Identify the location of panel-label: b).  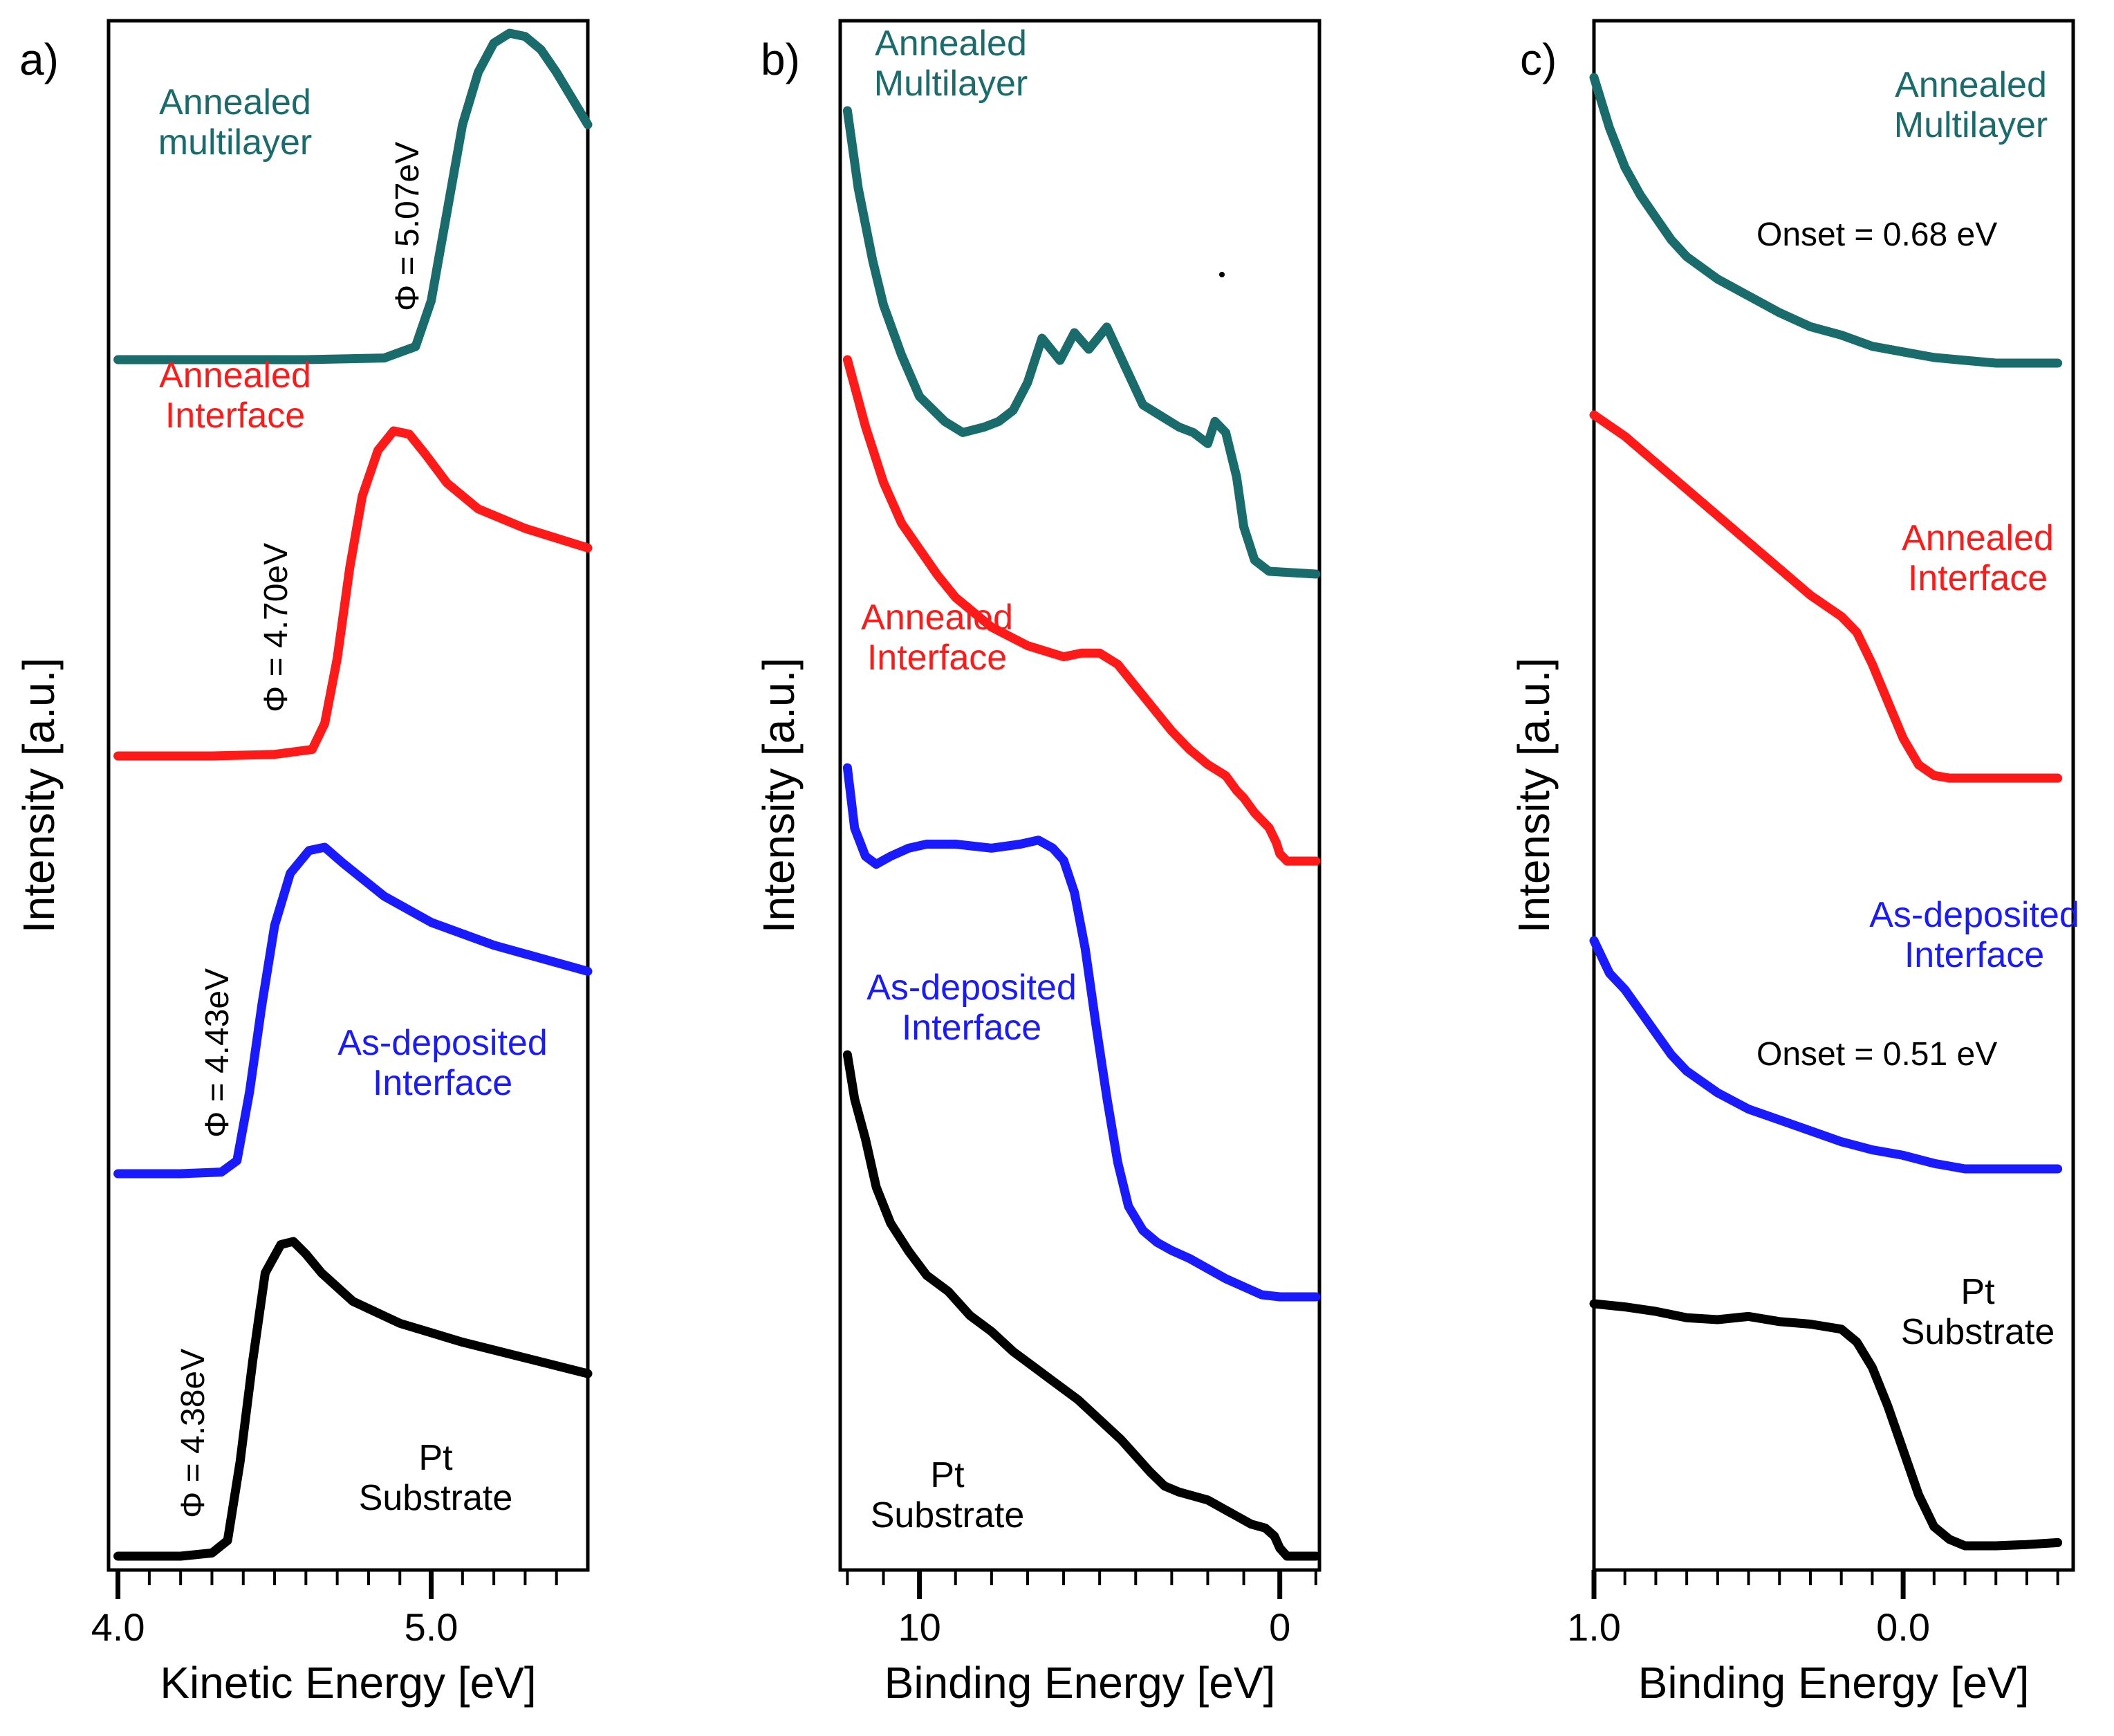
(781, 59).